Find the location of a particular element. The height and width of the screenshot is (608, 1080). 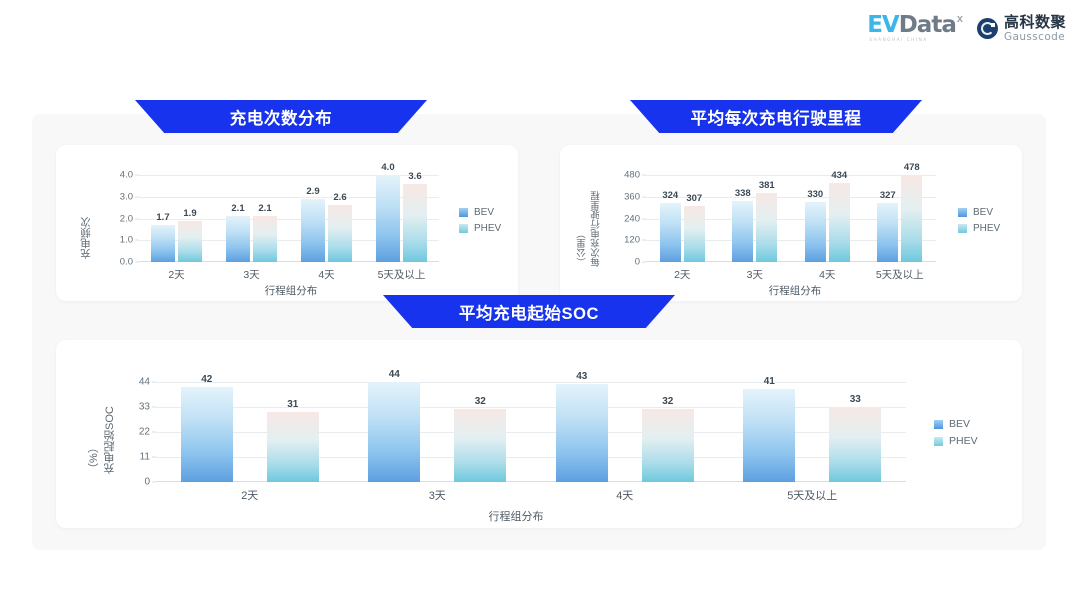

bar-bev: 4.0 is located at coordinates (388, 212).